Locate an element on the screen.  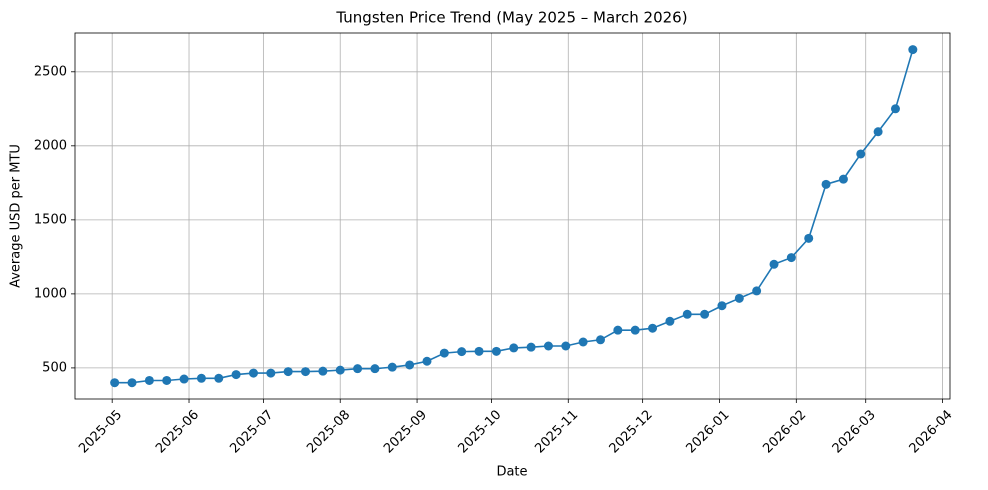
x-tick-label: 2025-05 is located at coordinates (100, 431).